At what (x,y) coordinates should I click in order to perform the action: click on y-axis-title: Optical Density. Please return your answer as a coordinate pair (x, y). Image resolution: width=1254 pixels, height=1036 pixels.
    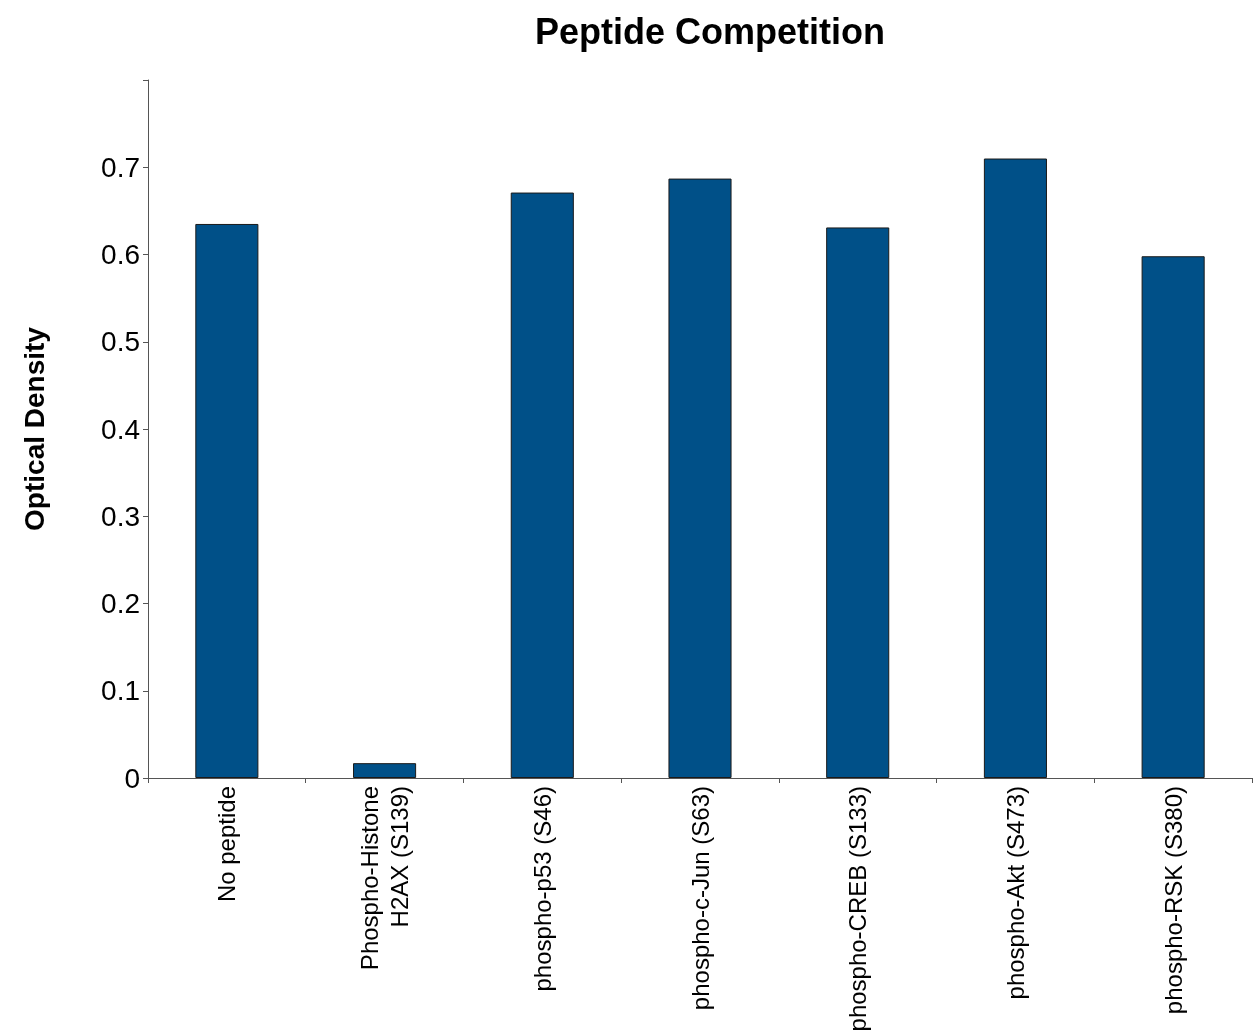
    Looking at the image, I should click on (34, 428).